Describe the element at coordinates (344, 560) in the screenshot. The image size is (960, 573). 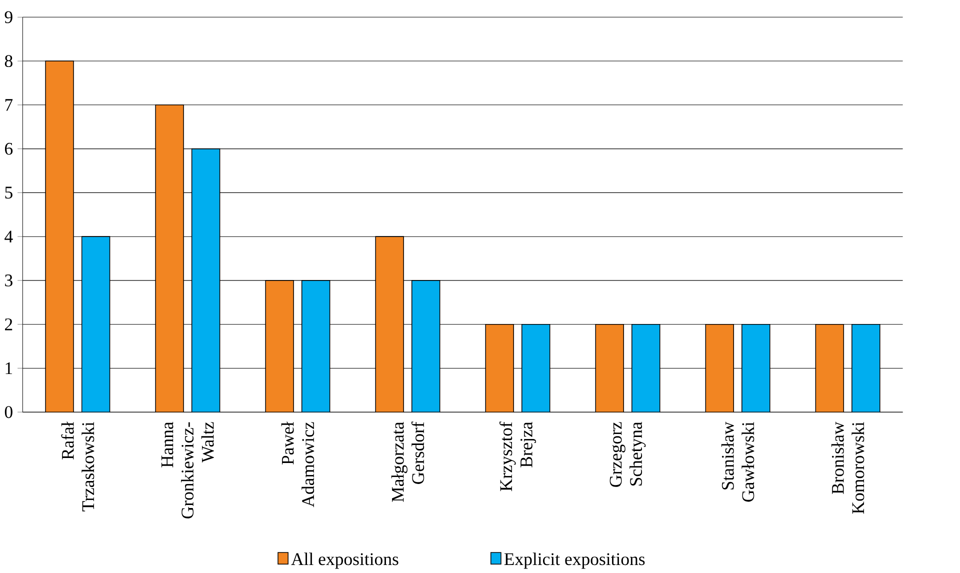
I see `legend-label: All expositions` at that location.